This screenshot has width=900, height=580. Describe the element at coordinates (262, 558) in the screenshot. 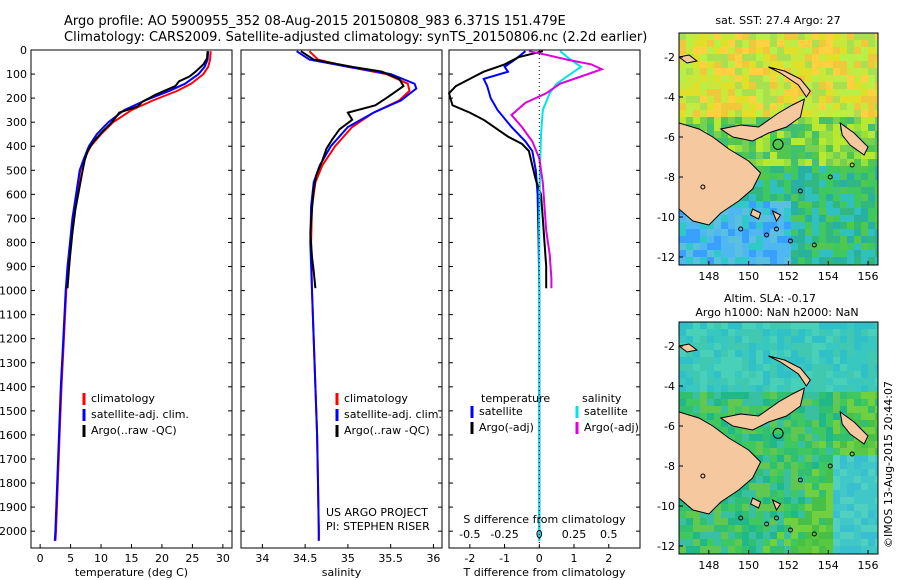

I see `salinity-xtick-label: 34` at that location.